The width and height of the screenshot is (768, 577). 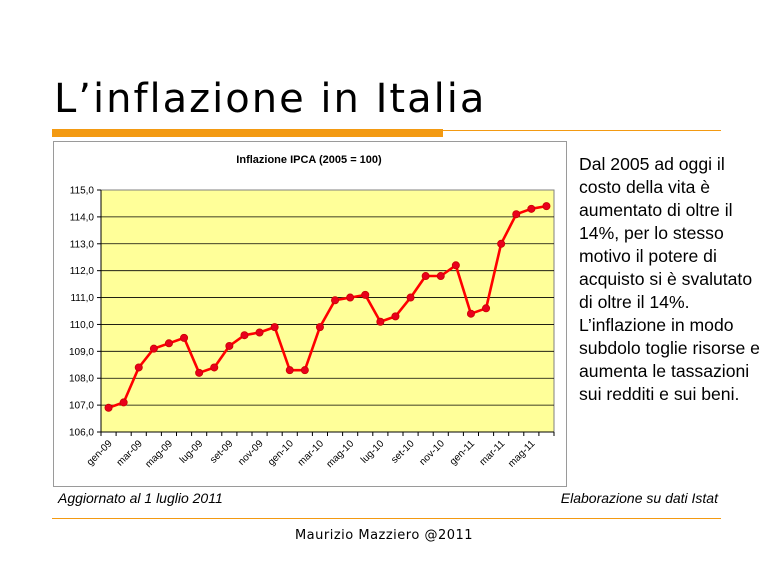 What do you see at coordinates (522, 454) in the screenshot?
I see `x-tick-label: mag-11` at bounding box center [522, 454].